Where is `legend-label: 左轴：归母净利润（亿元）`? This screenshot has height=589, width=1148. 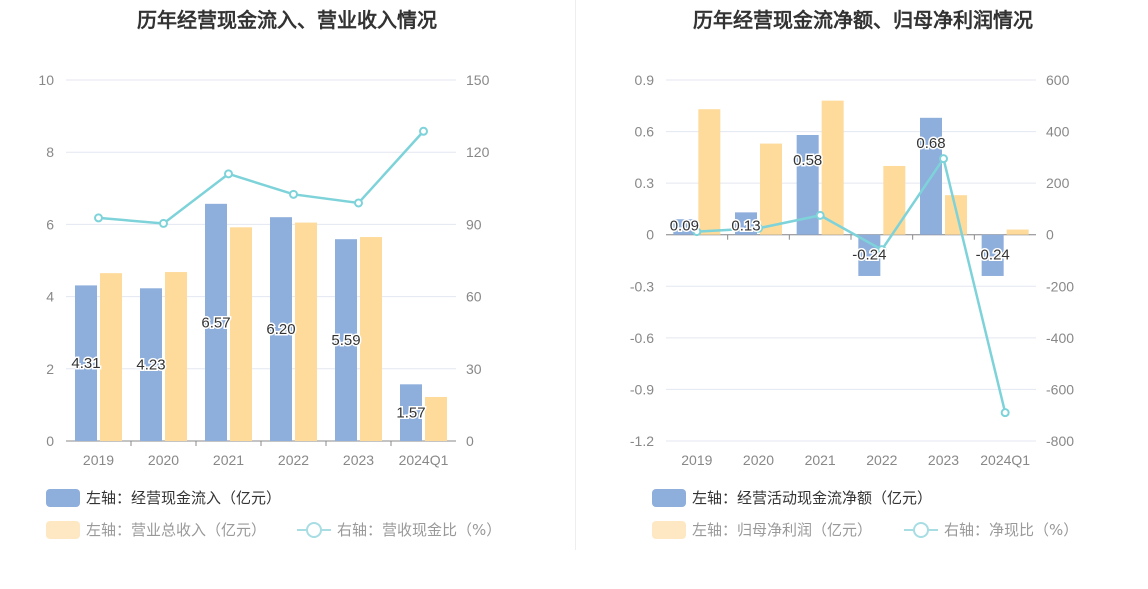
legend-label: 左轴：归母净利润（亿元） is located at coordinates (782, 530).